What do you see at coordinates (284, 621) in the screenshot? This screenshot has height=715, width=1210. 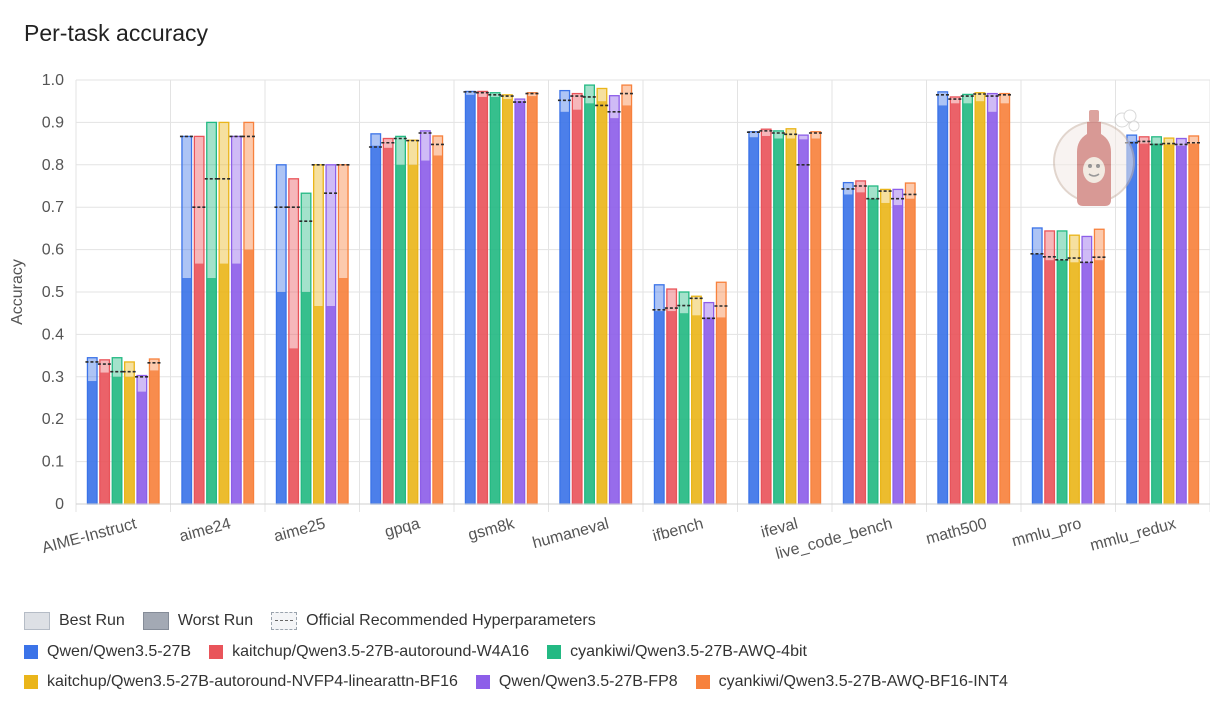 I see `official-swatch` at bounding box center [284, 621].